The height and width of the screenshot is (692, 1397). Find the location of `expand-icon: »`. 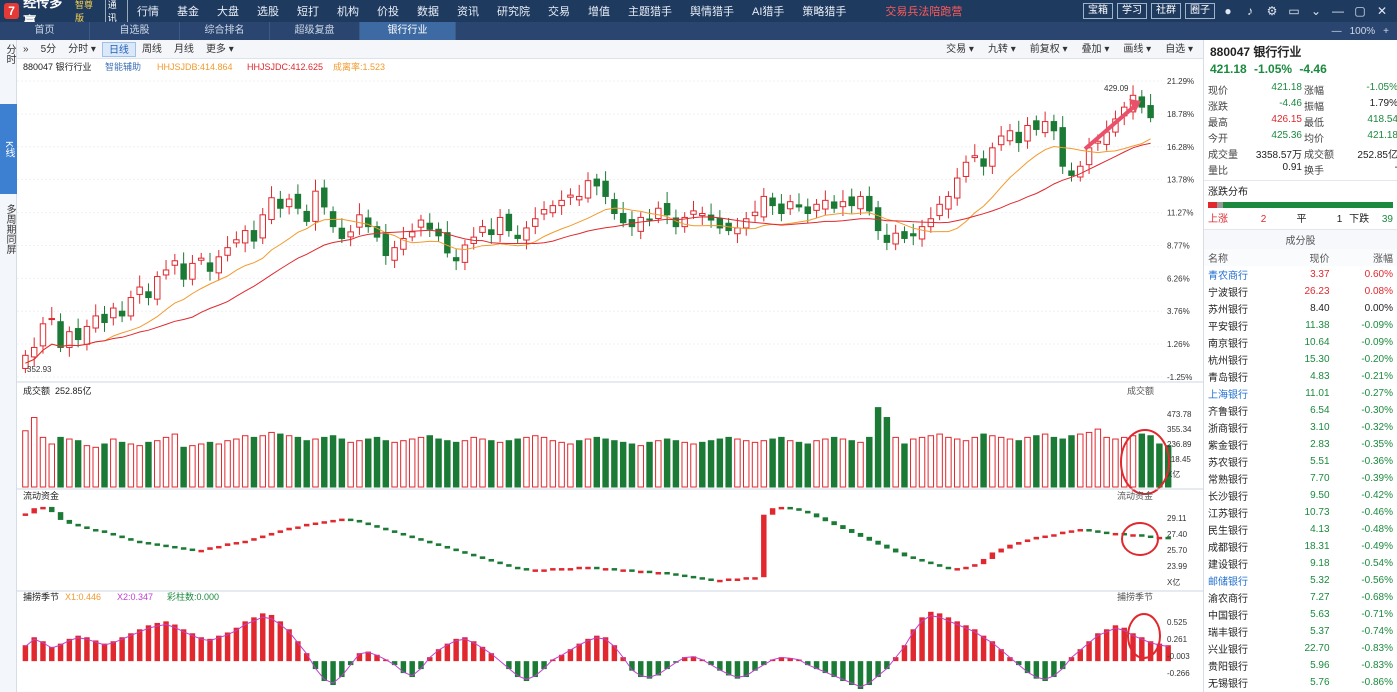

expand-icon: » is located at coordinates (26, 49).